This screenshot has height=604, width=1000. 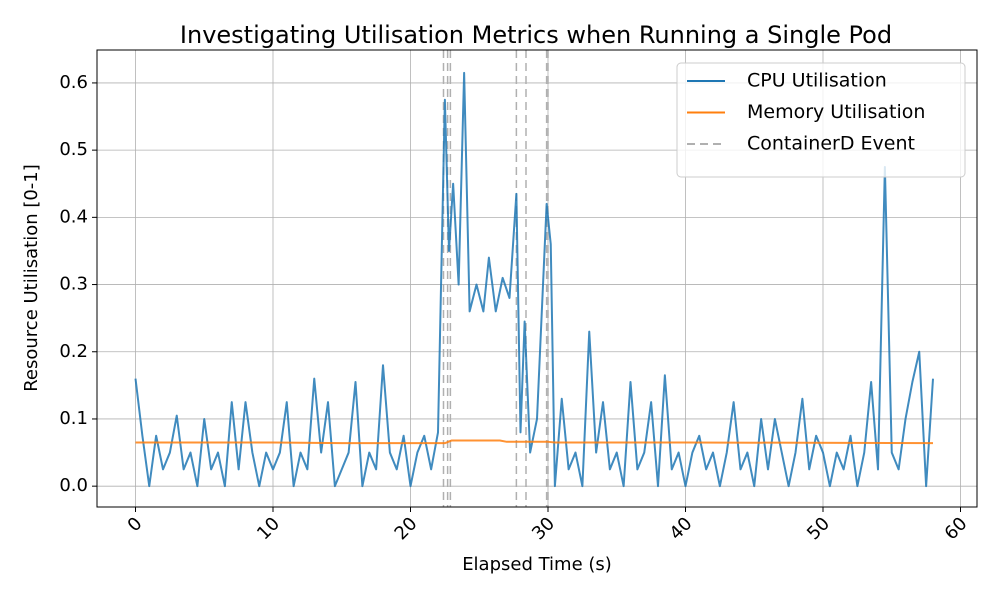 What do you see at coordinates (73, 82) in the screenshot?
I see `y-tick-label: 0.6` at bounding box center [73, 82].